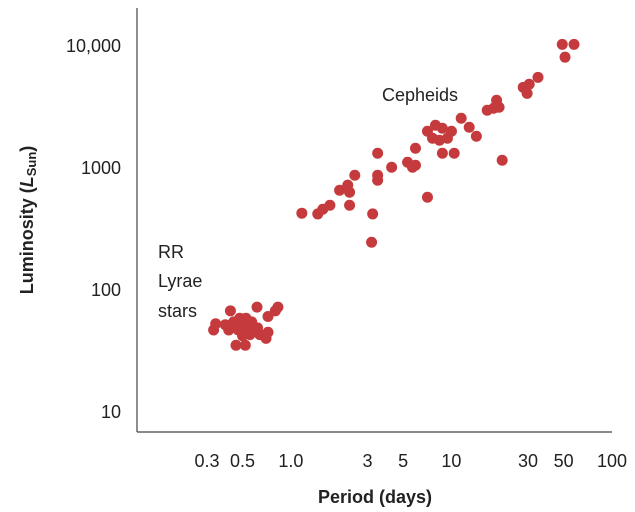 This screenshot has width=635, height=512. Describe the element at coordinates (564, 461) in the screenshot. I see `x-tick-label: 50` at that location.